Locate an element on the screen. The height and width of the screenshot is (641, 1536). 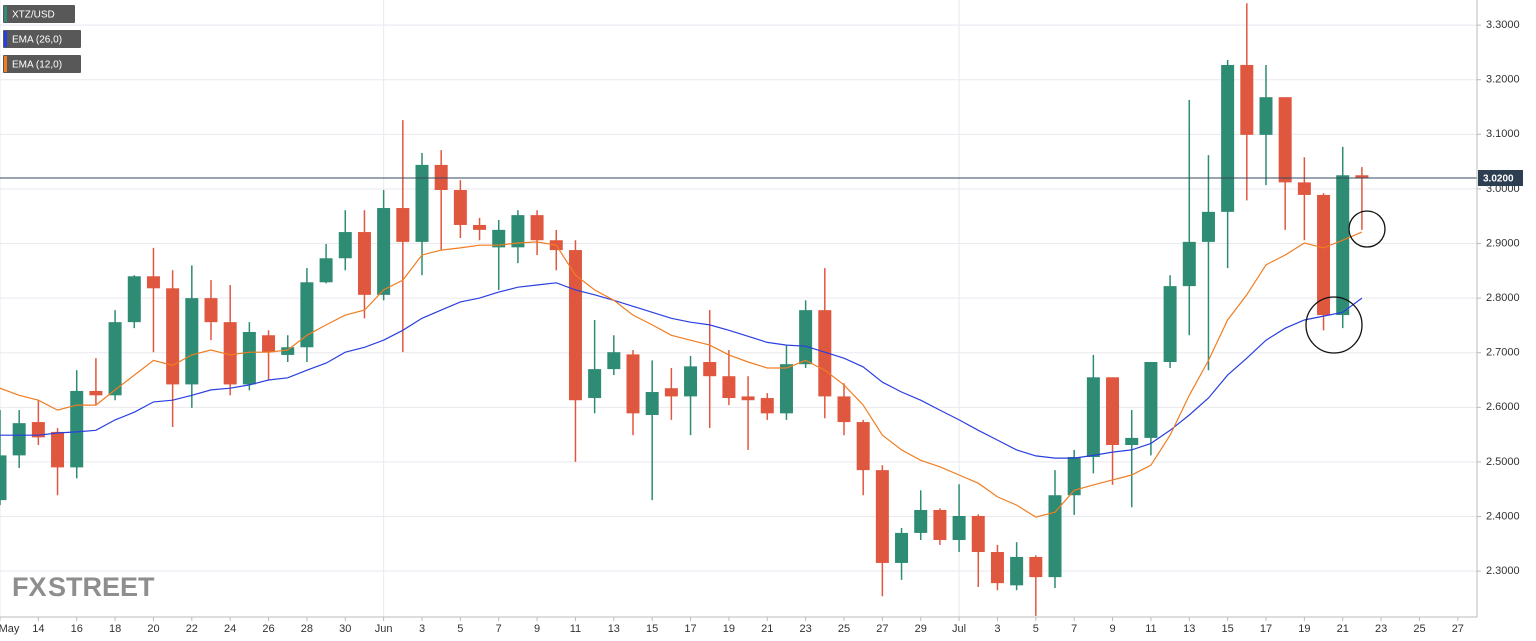
y-tick-label: 2.9000 is located at coordinates (1503, 243).